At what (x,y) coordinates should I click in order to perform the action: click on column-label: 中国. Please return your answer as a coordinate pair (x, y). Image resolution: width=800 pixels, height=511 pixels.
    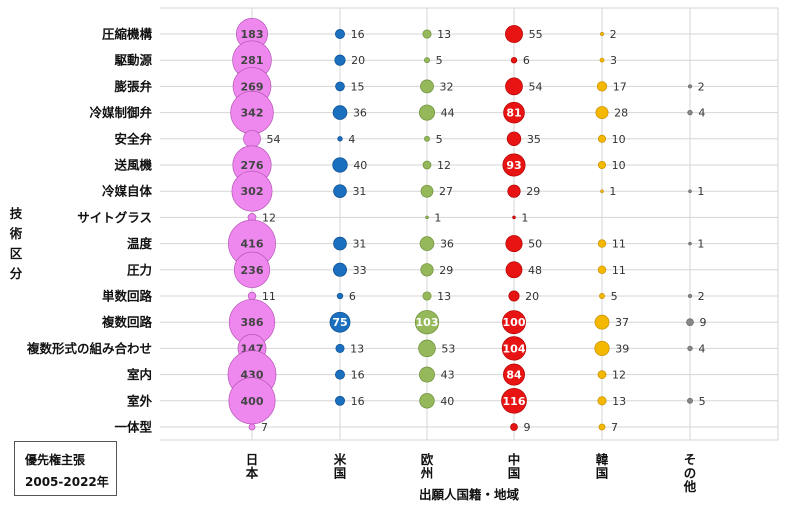
    Looking at the image, I should click on (514, 466).